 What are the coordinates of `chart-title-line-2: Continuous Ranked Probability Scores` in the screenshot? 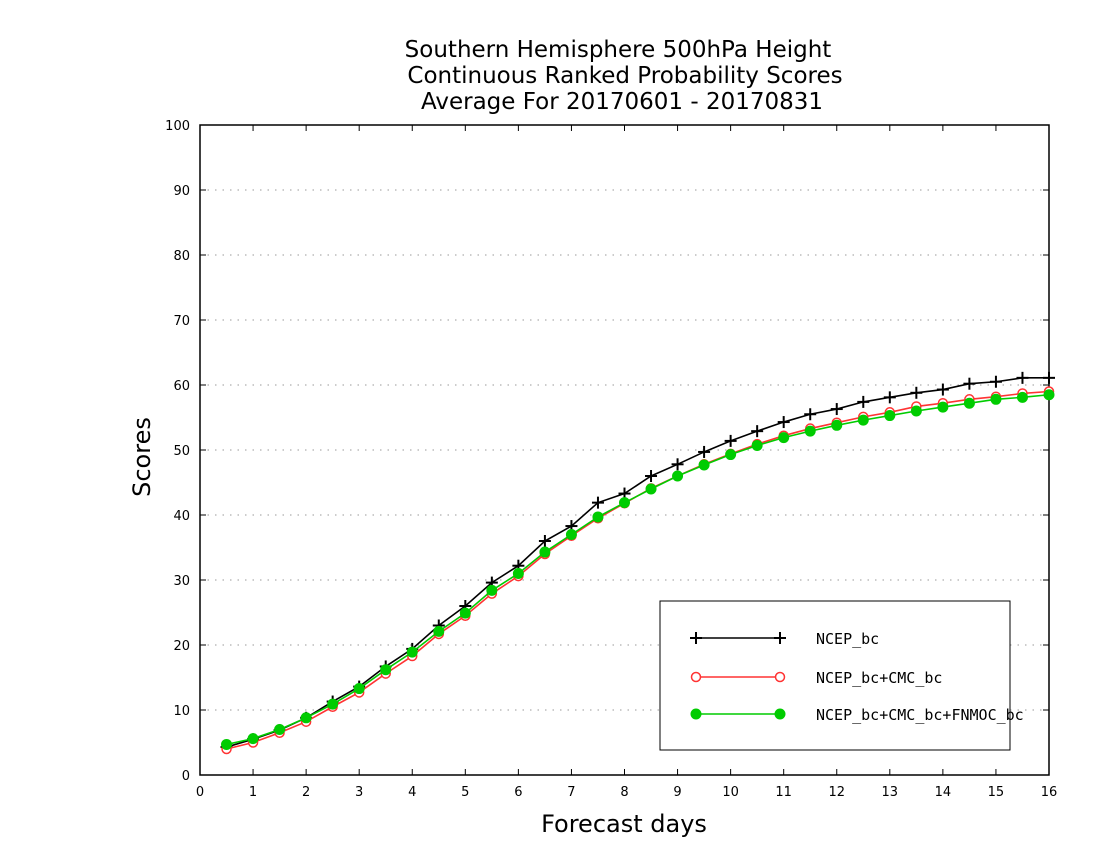 It's located at (624, 76).